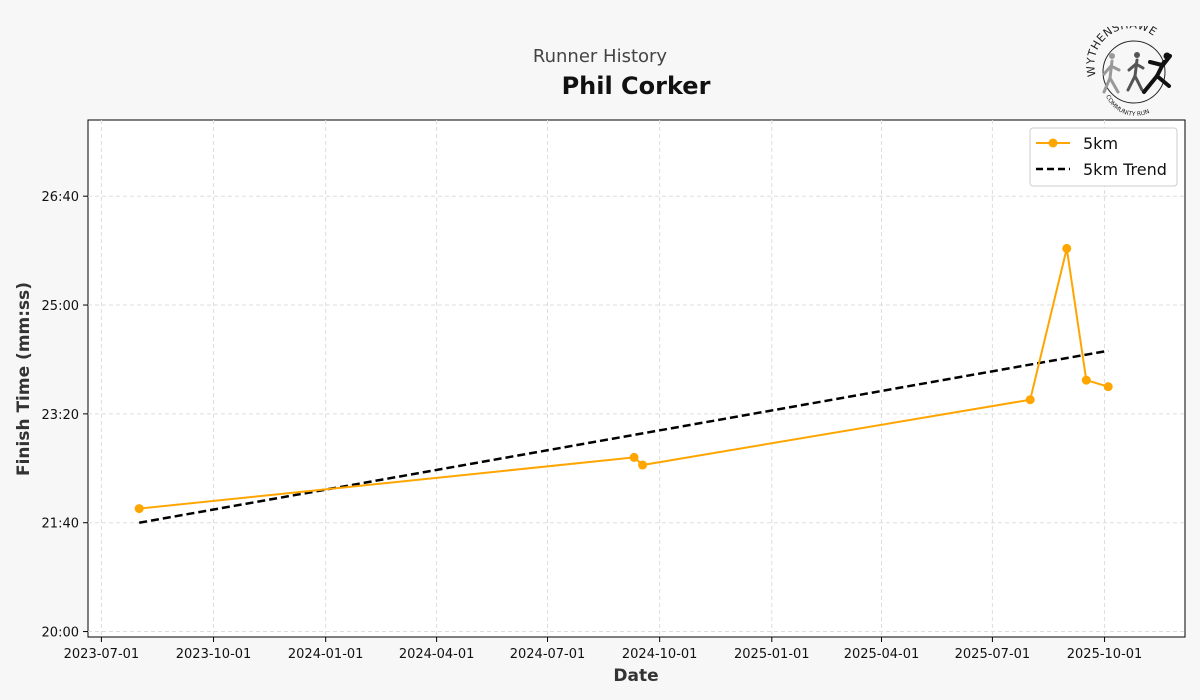  Describe the element at coordinates (660, 654) in the screenshot. I see `x-tick-label: 2024-10-01` at that location.